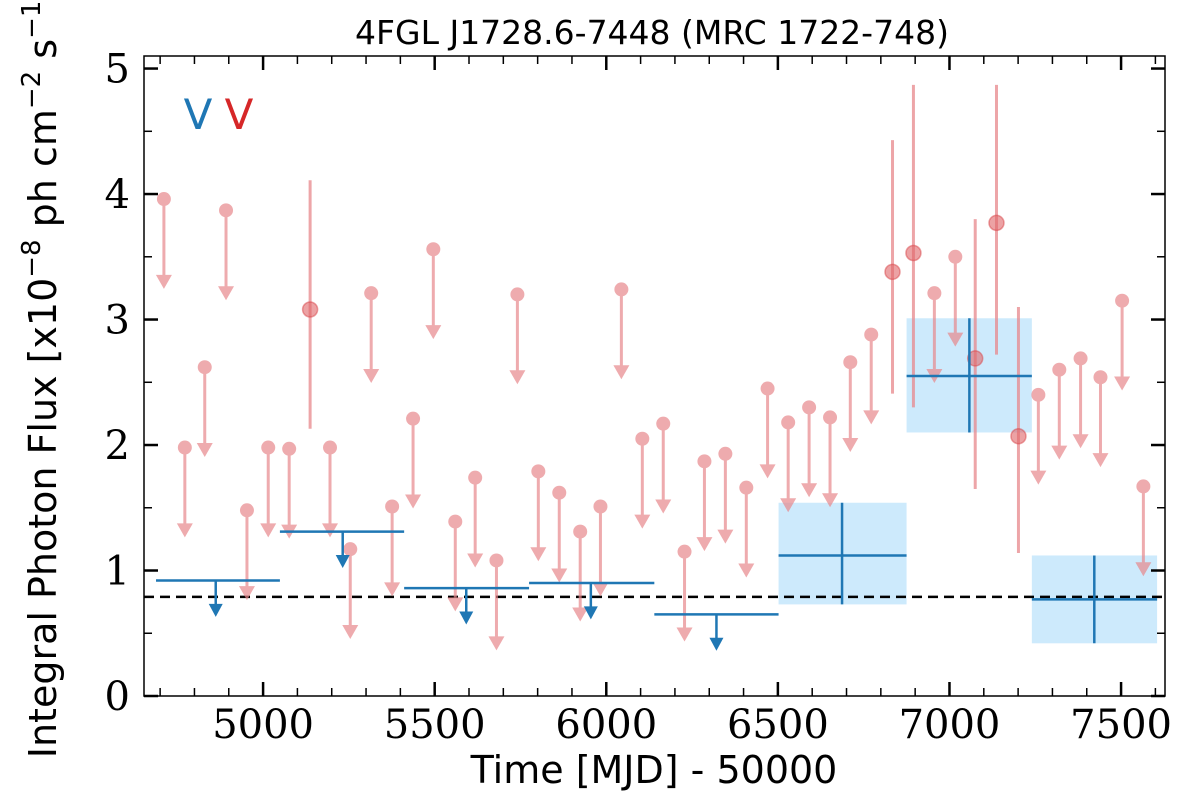 Image resolution: width=1200 pixels, height=800 pixels. I want to click on x-tick-label: 7000, so click(950, 725).